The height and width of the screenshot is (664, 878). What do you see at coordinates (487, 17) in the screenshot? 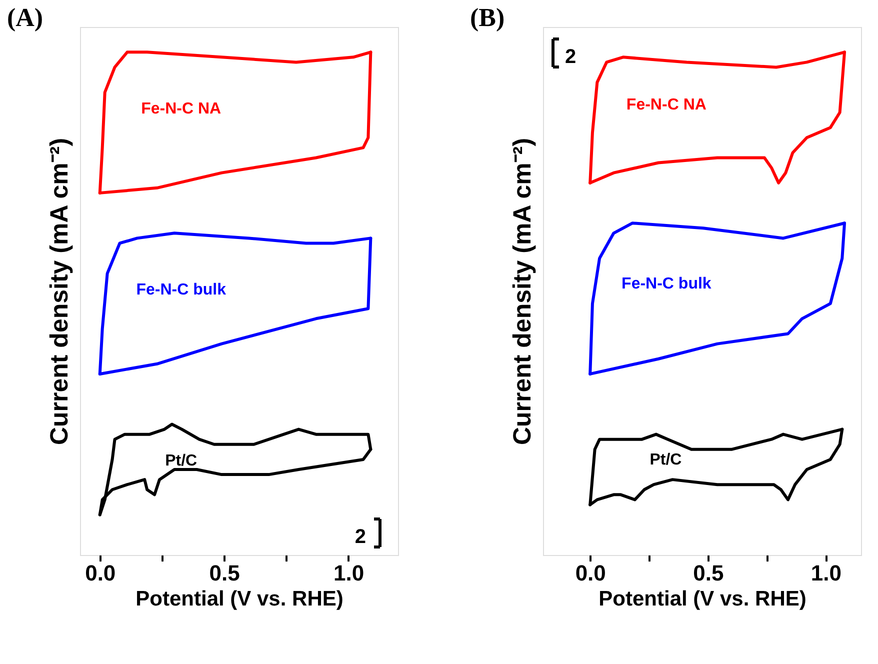
I see `chart-title: (B)` at bounding box center [487, 17].